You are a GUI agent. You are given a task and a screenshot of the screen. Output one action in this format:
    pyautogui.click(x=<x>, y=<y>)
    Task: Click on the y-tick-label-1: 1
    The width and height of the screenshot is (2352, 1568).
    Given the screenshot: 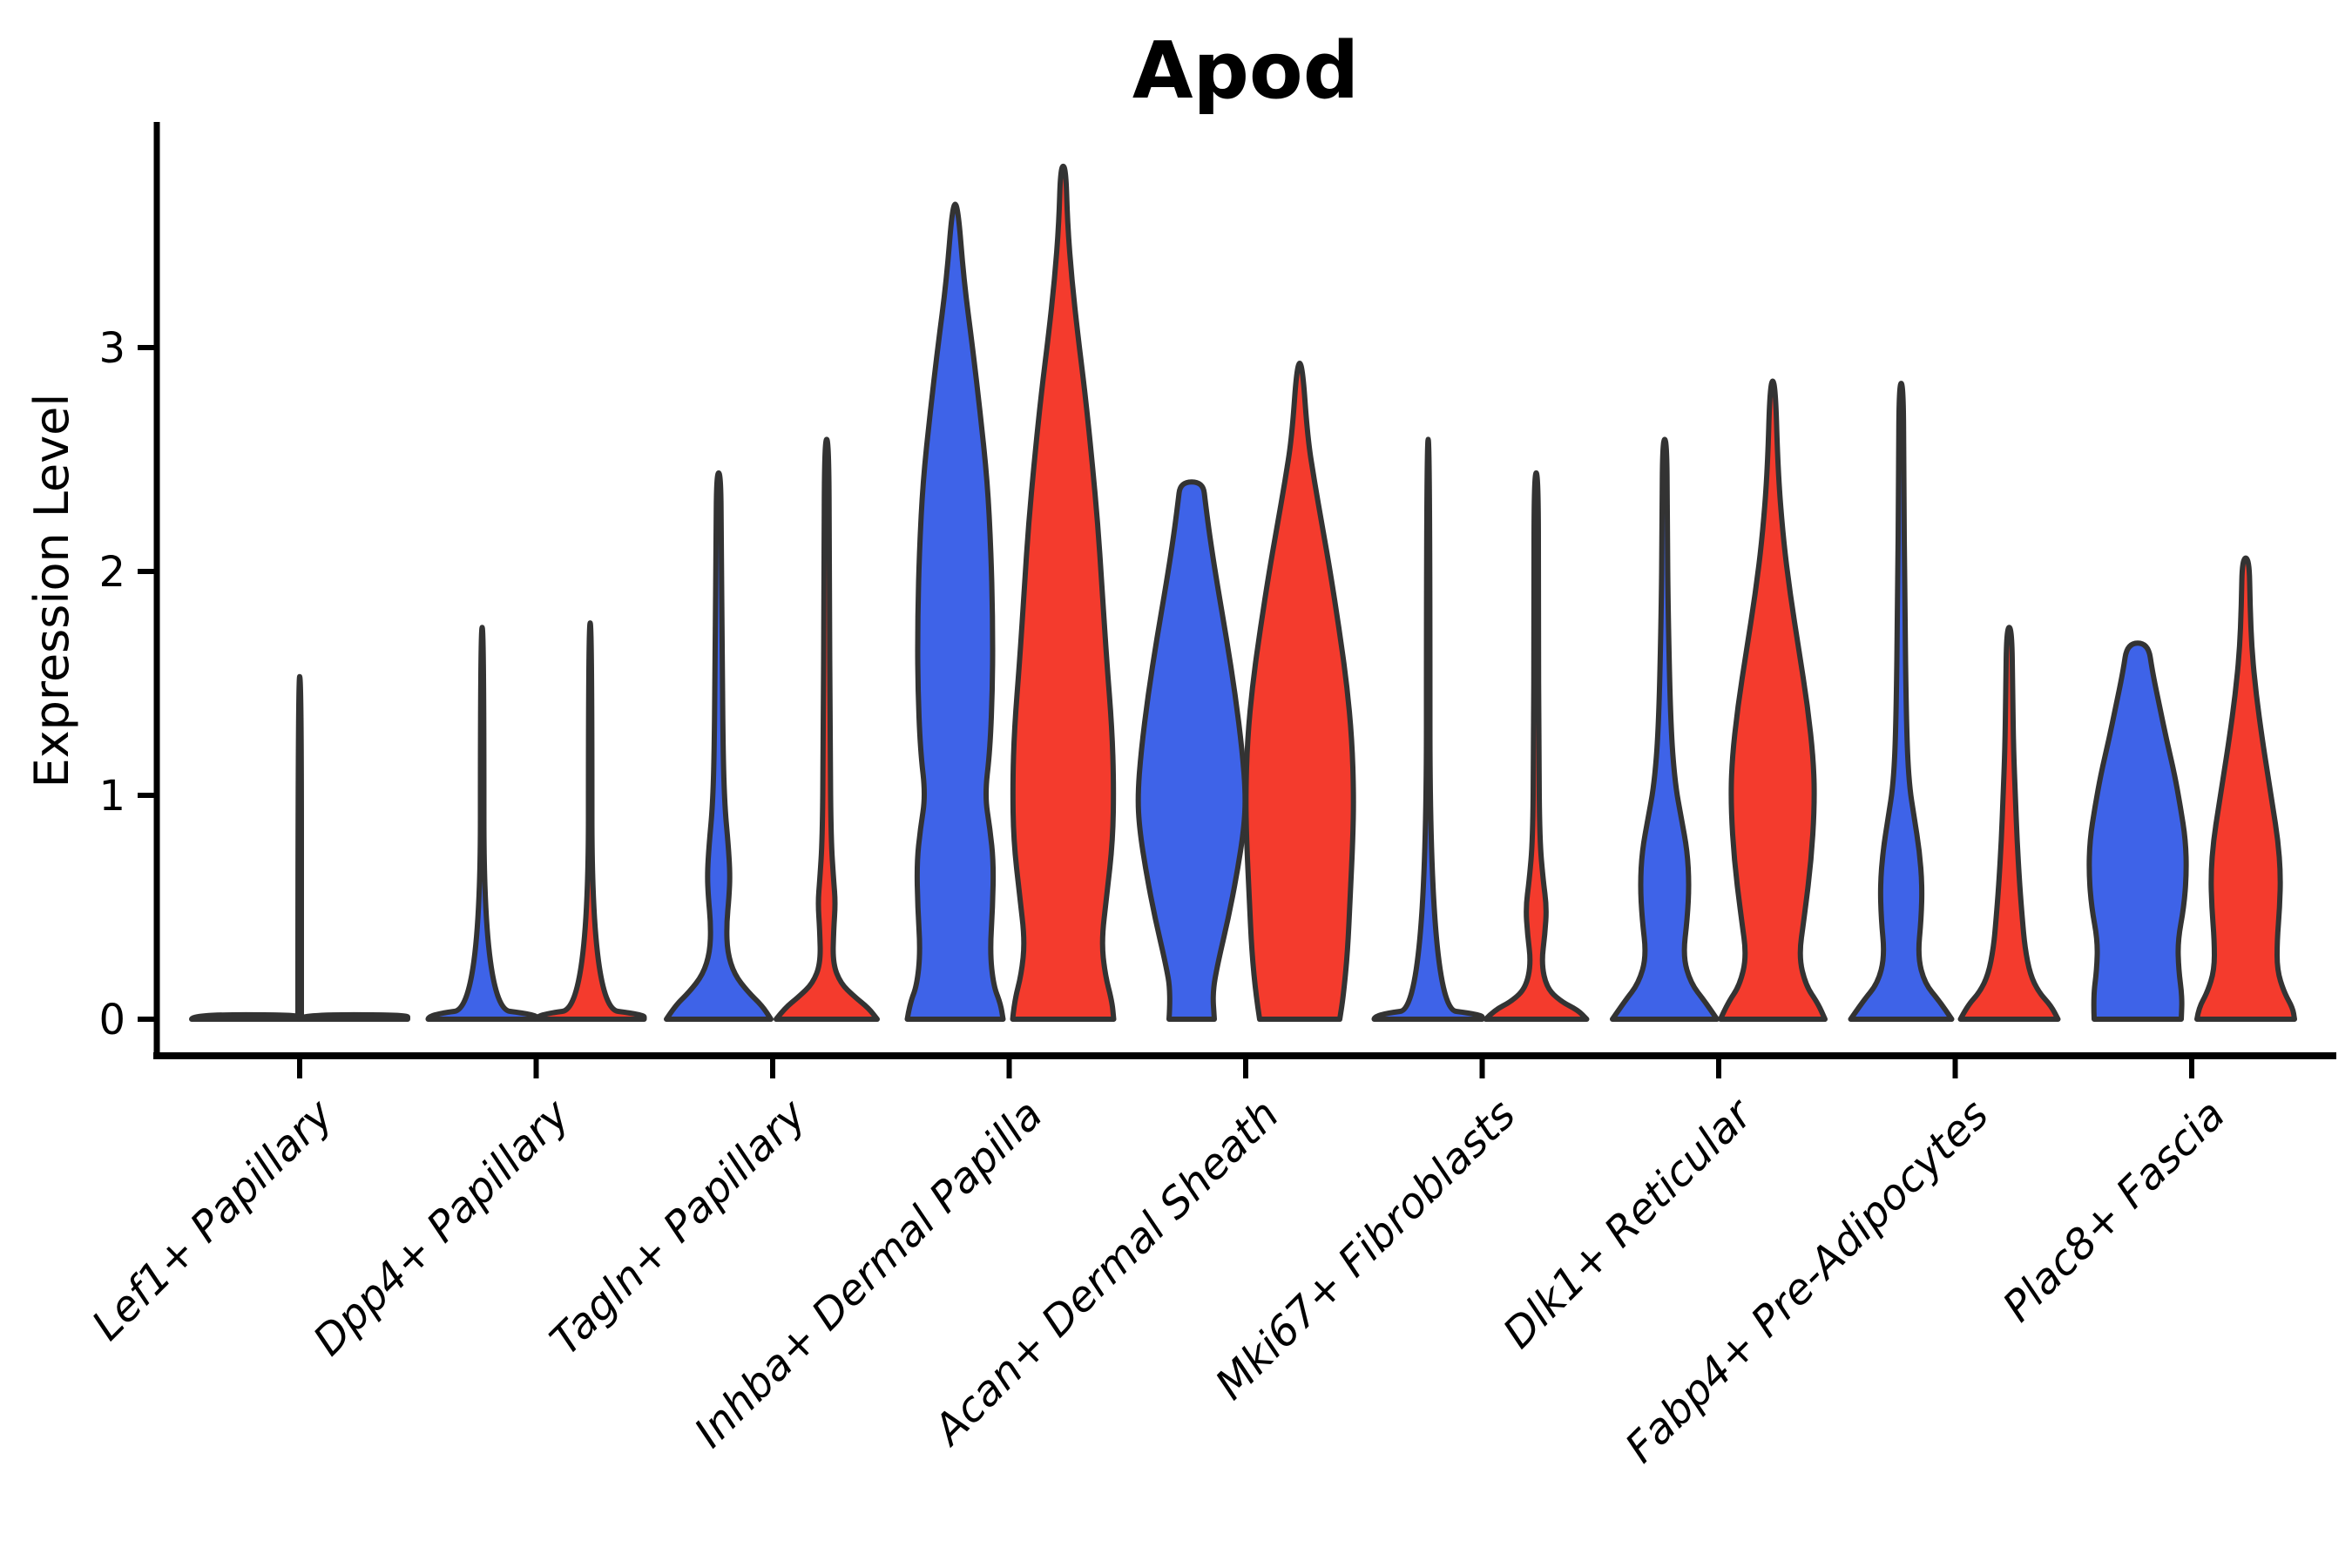 What is the action you would take?
    pyautogui.click(x=111, y=796)
    